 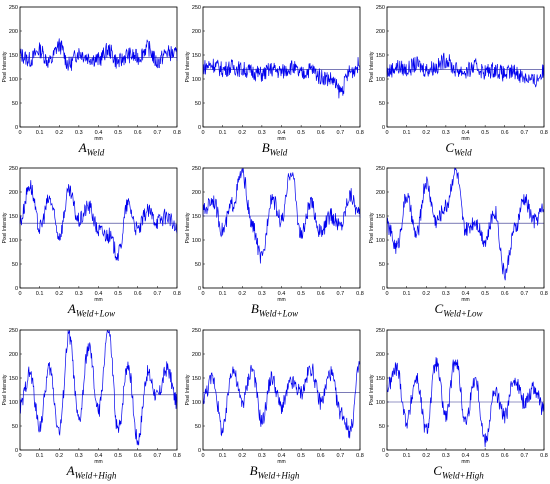 I want to click on panel-caption: BWeld+Low, so click(x=274, y=310).